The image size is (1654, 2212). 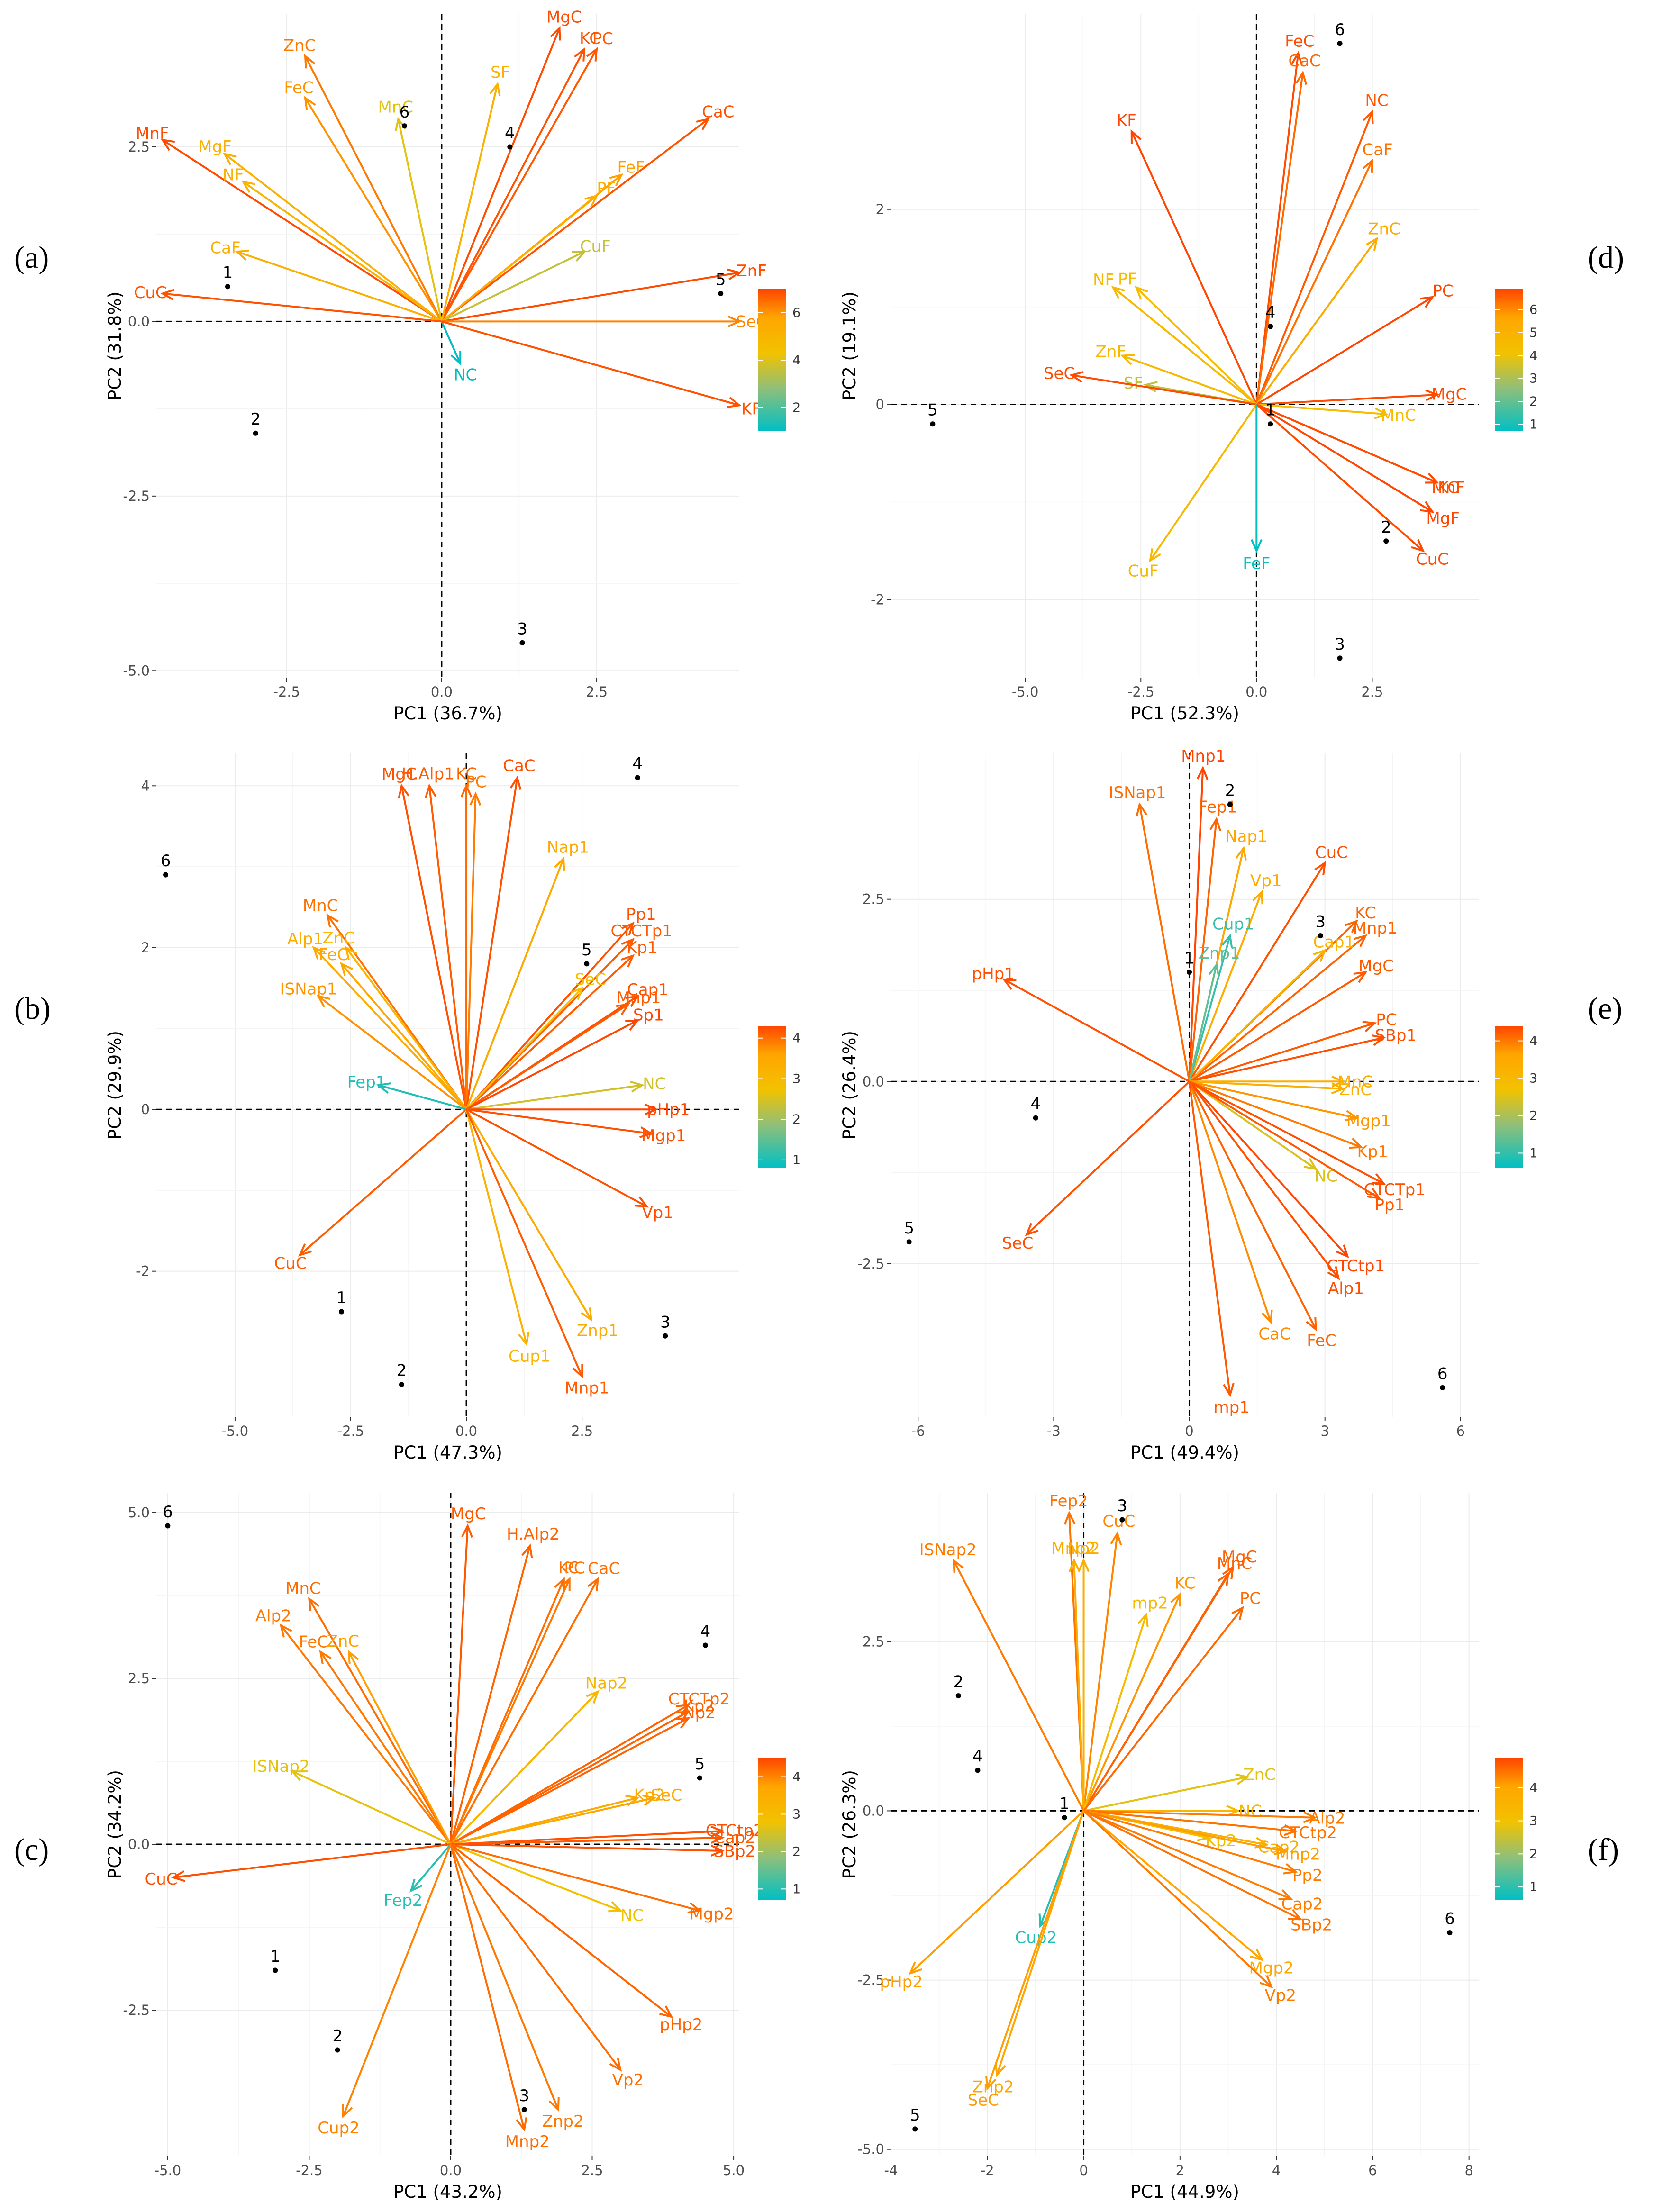 What do you see at coordinates (918, 1431) in the screenshot?
I see `x-tick-label: -6` at bounding box center [918, 1431].